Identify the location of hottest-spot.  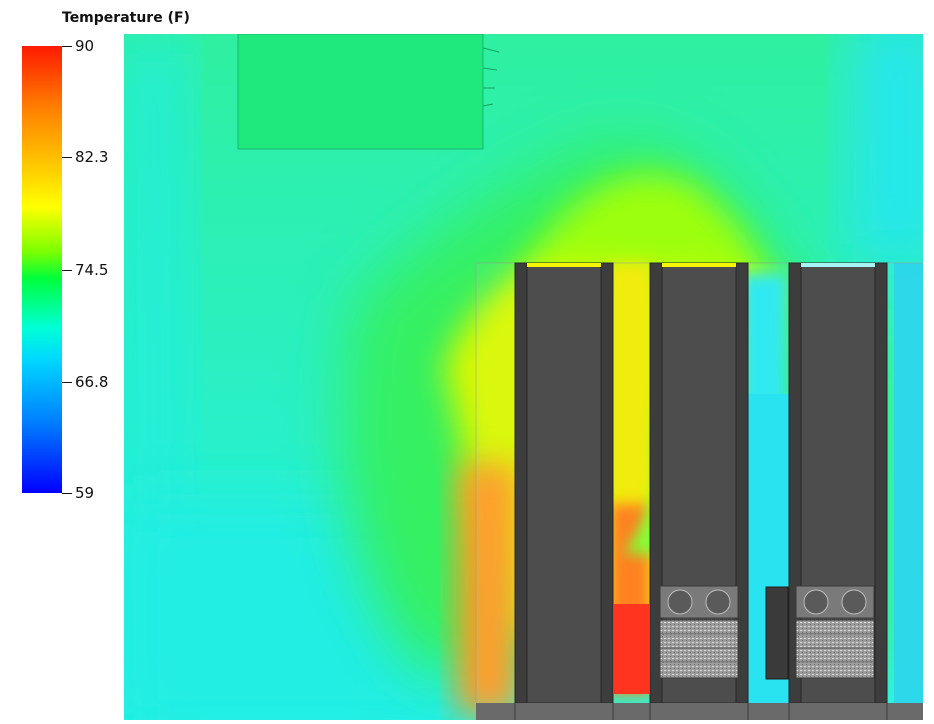
(631, 649).